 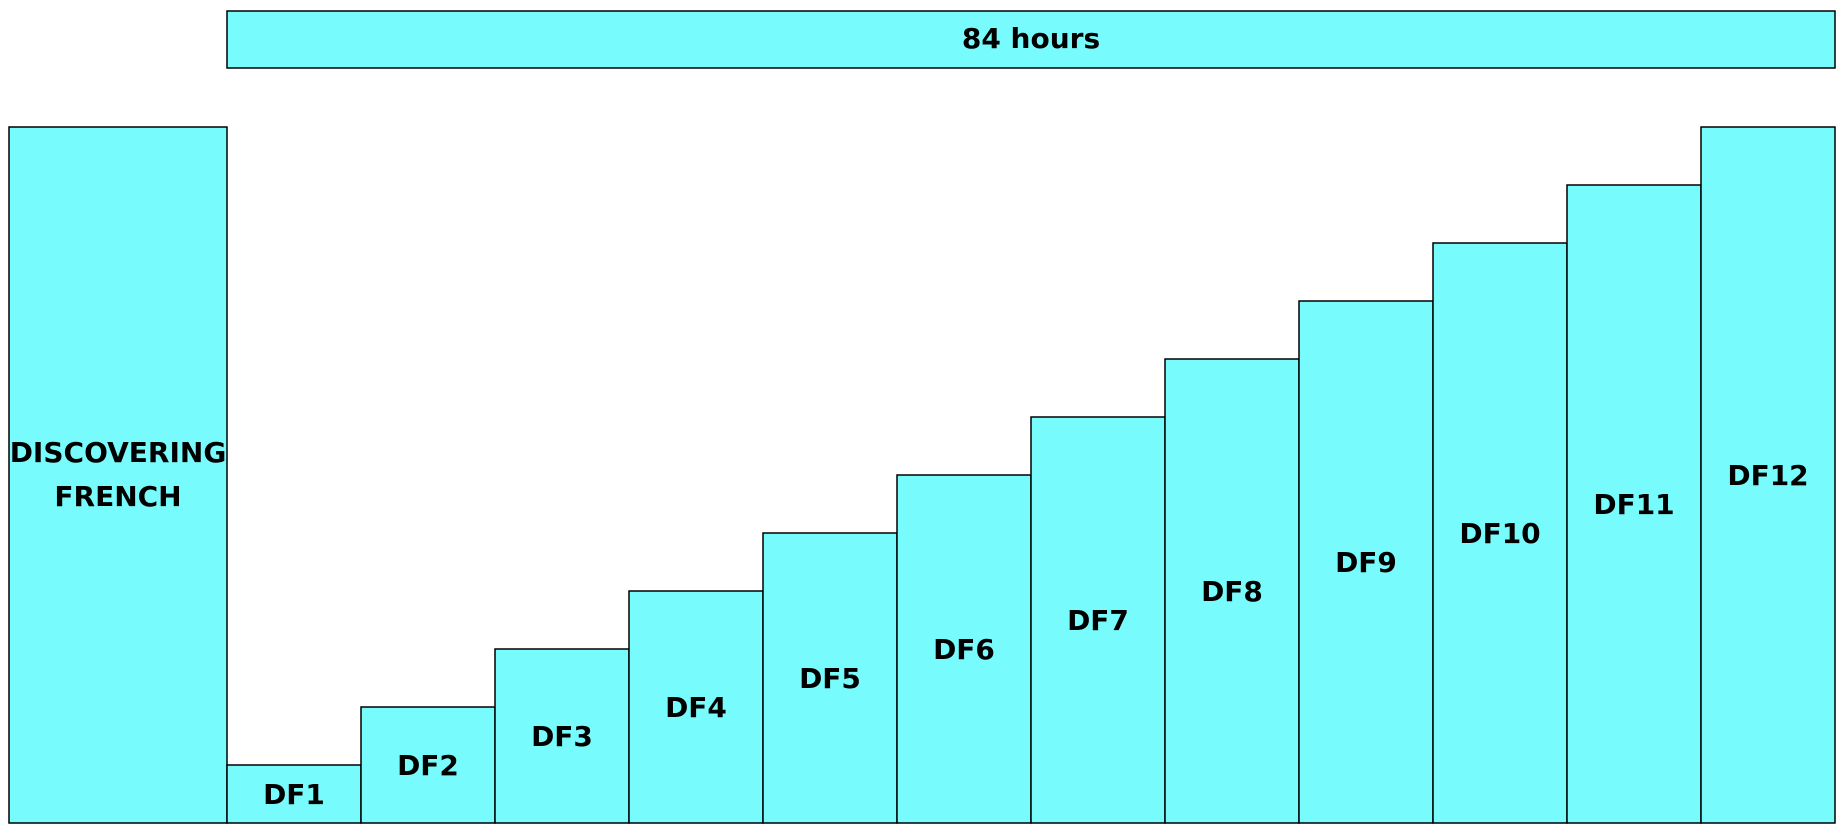 I want to click on step-label: DF11, so click(x=1633, y=504).